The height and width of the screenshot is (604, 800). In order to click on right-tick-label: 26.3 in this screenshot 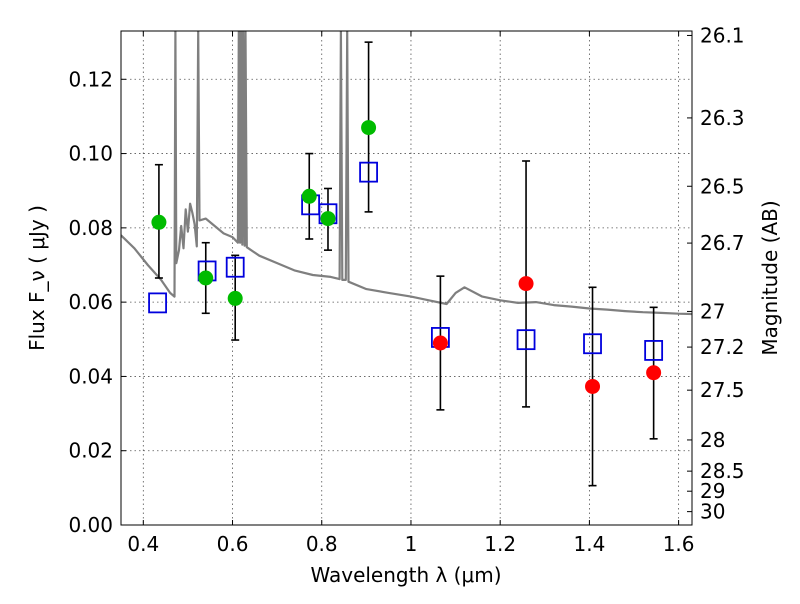, I will do `click(722, 118)`.